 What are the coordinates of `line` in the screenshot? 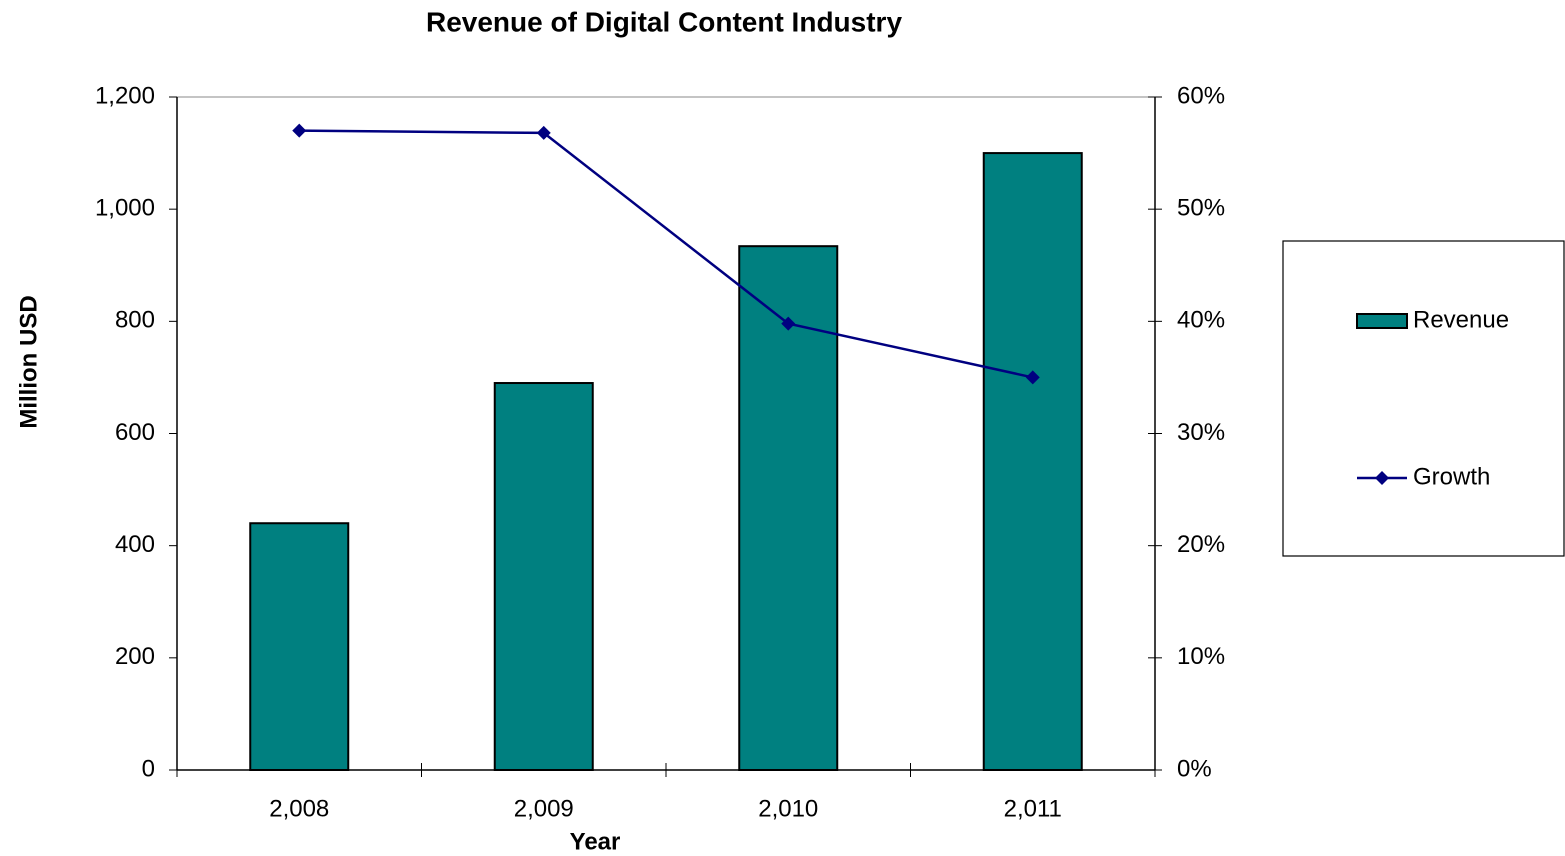 It's located at (666, 254).